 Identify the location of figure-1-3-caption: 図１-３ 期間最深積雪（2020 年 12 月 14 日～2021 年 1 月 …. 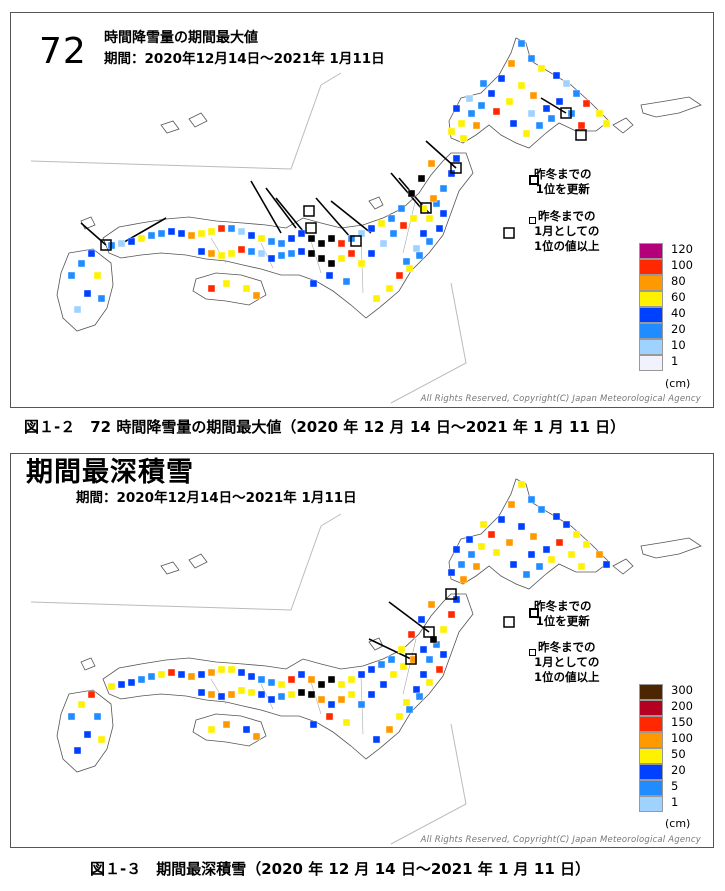
(340, 869).